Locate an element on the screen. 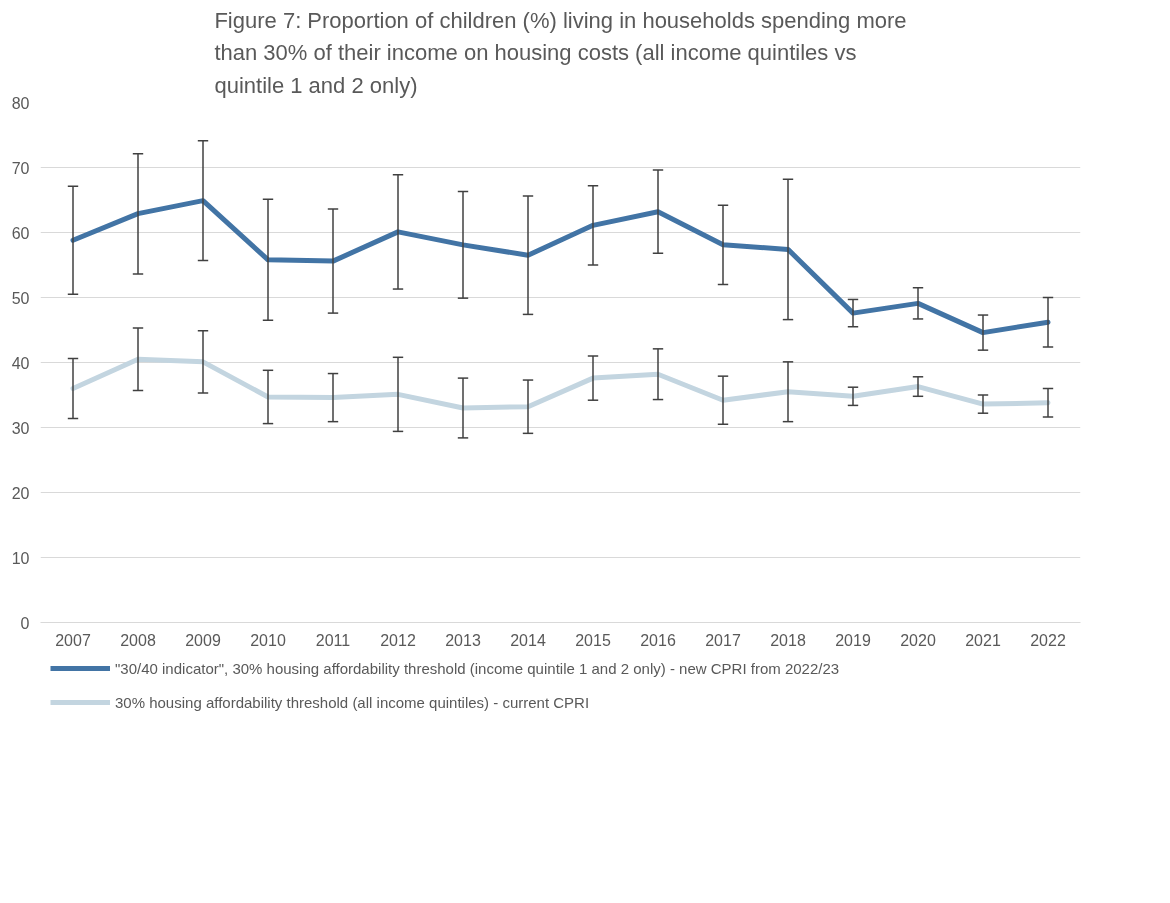 Image resolution: width=1170 pixels, height=903 pixels. x-tick-label: 2009 is located at coordinates (203, 640).